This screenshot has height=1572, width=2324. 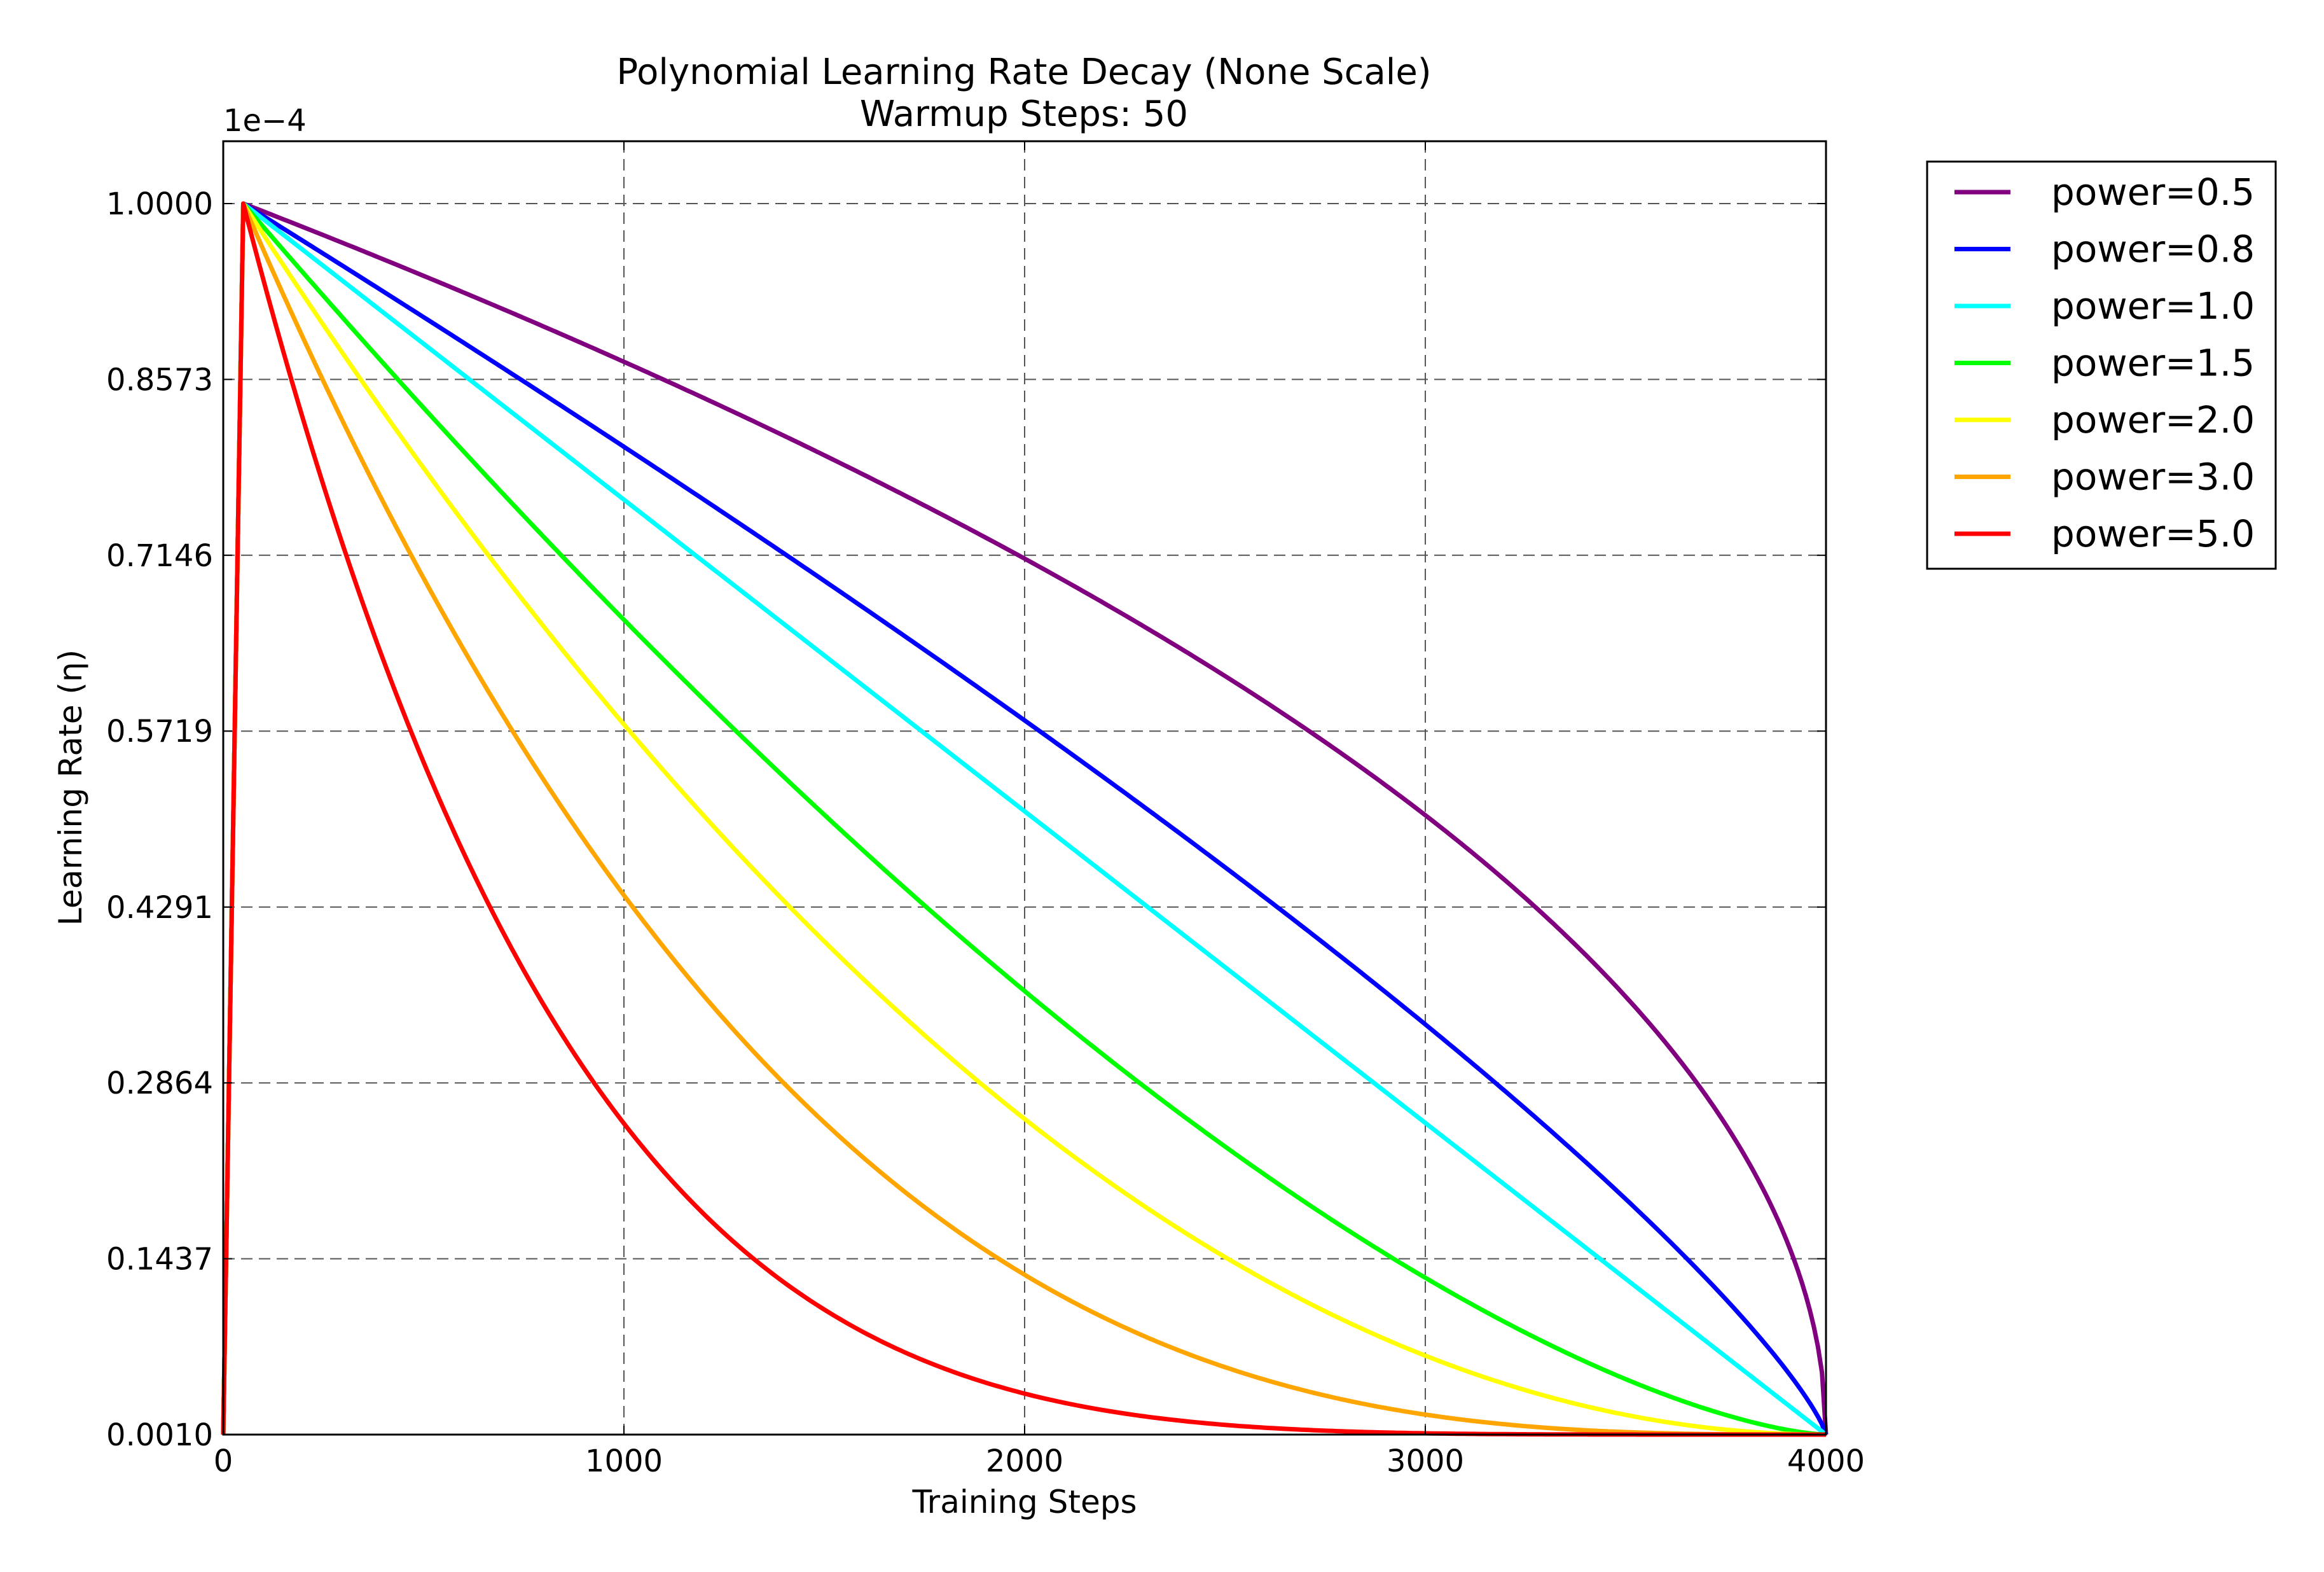 What do you see at coordinates (160, 204) in the screenshot?
I see `y-tick-label: 1.0000` at bounding box center [160, 204].